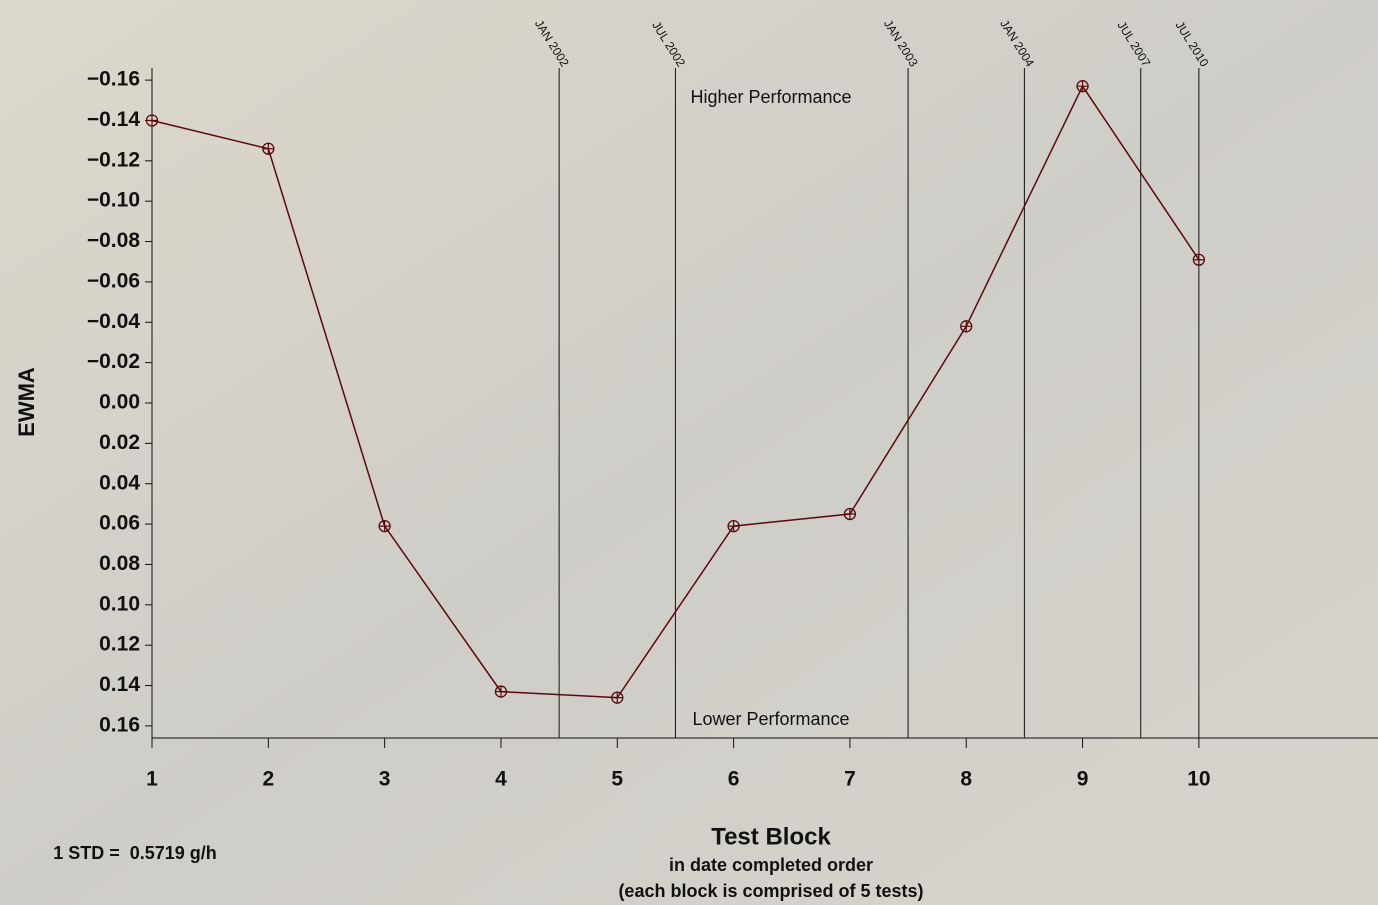  What do you see at coordinates (113, 321) in the screenshot?
I see `y-tick-label: −0.04` at bounding box center [113, 321].